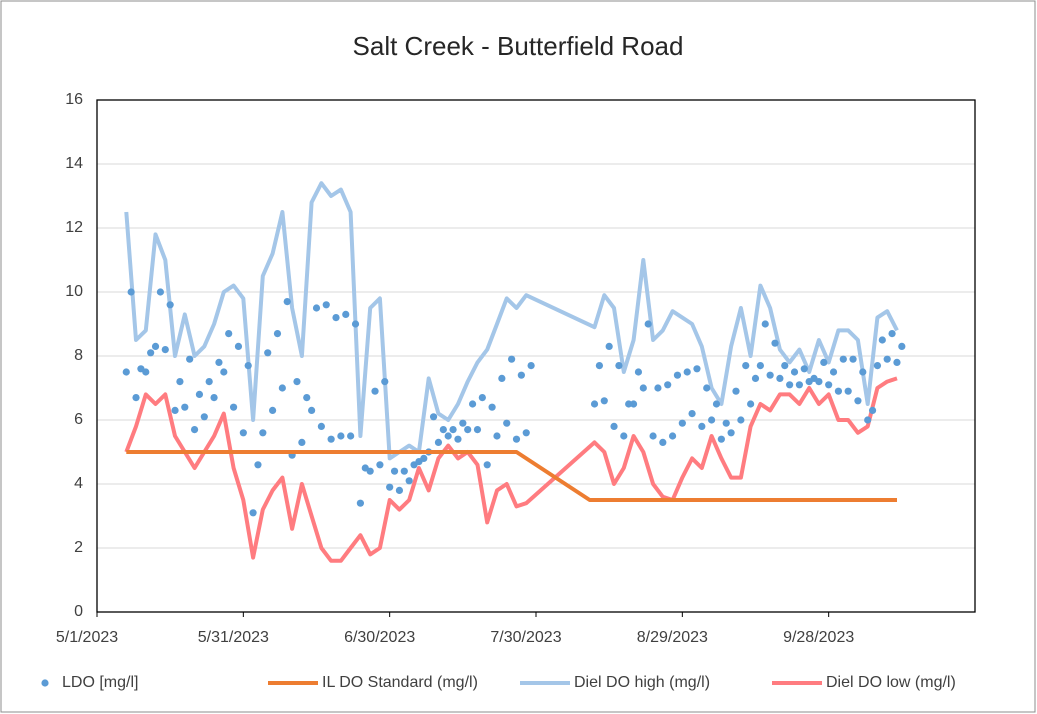  I want to click on series-line, so click(511, 476).